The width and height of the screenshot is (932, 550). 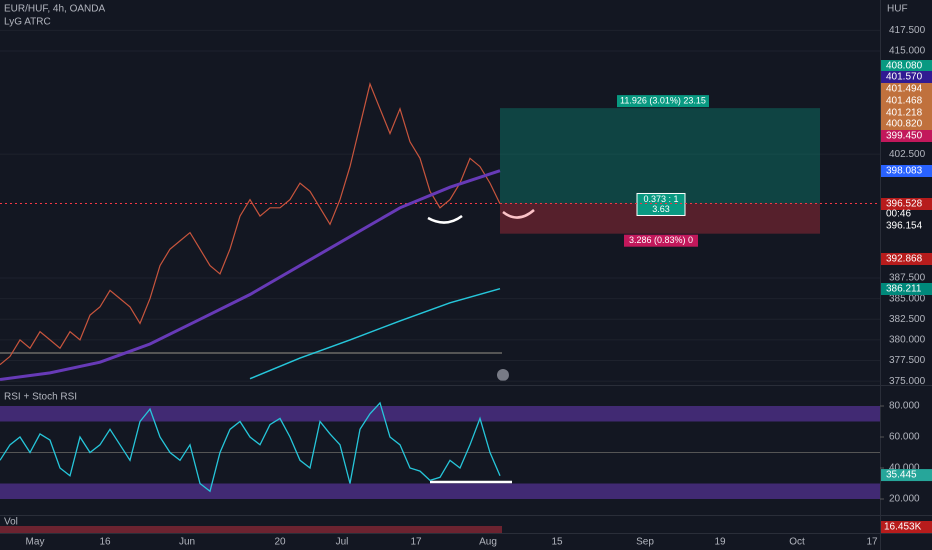 What do you see at coordinates (557, 542) in the screenshot?
I see `x-tick-label: 15` at bounding box center [557, 542].